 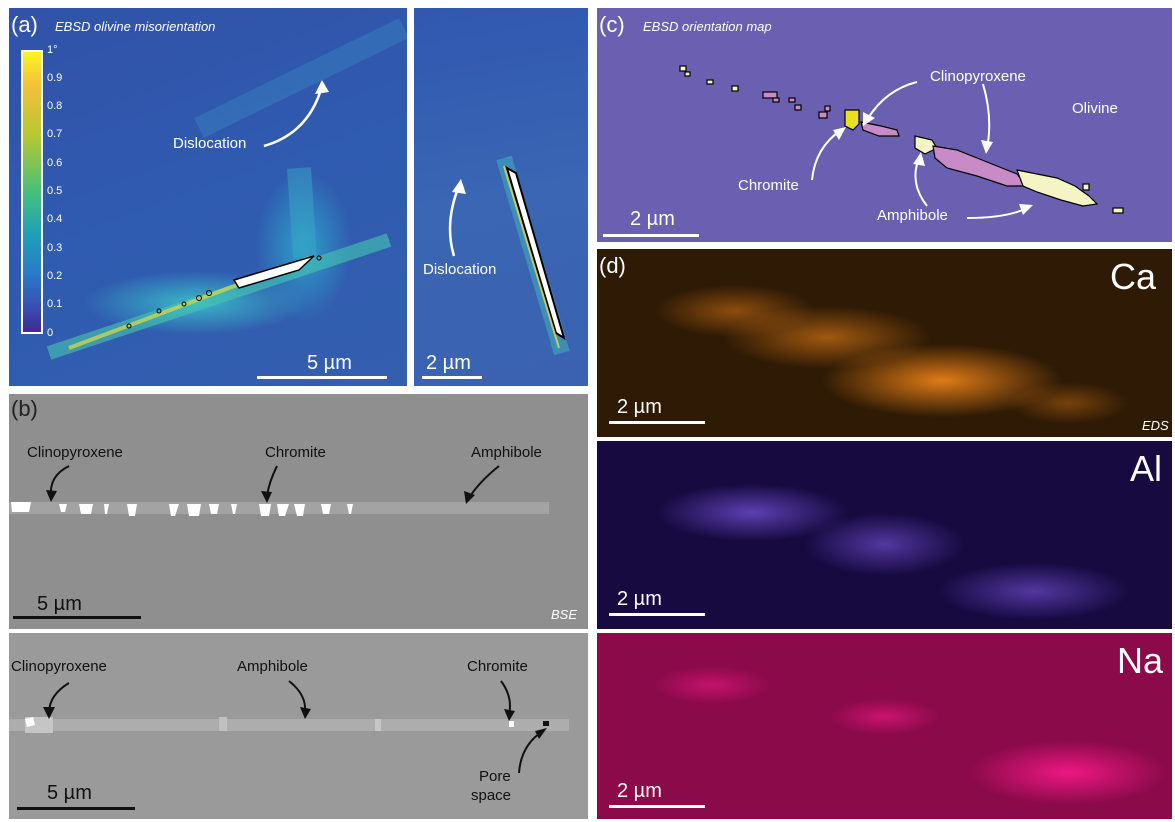 What do you see at coordinates (978, 76) in the screenshot?
I see `orientation-cpx-label: Clinopyroxene` at bounding box center [978, 76].